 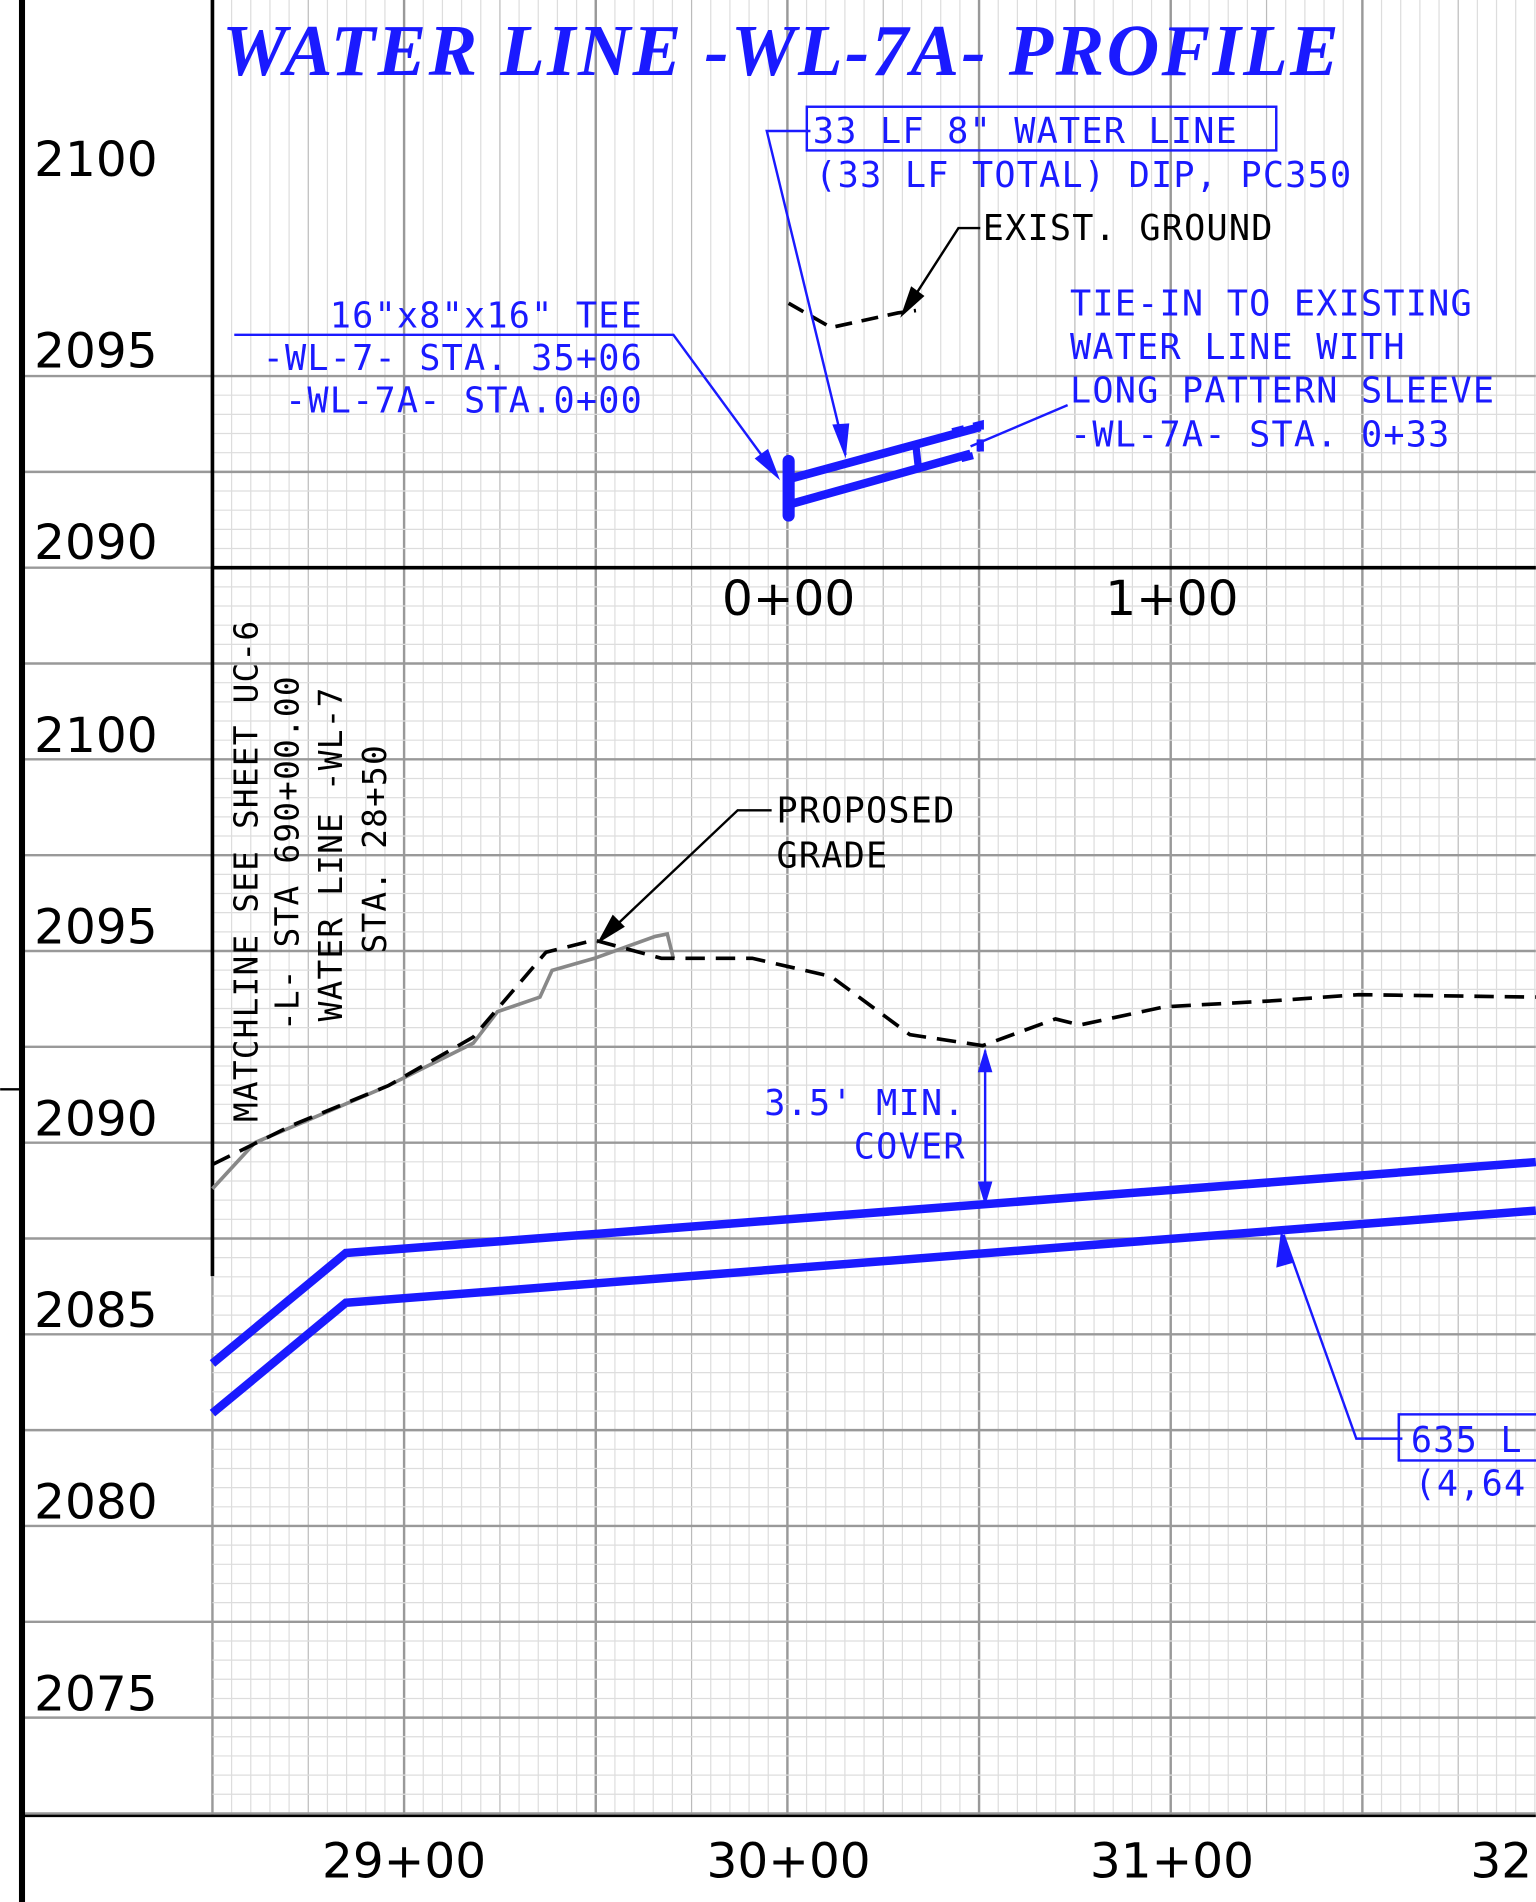 I want to click on station-label: 32, so click(x=1501, y=1862).